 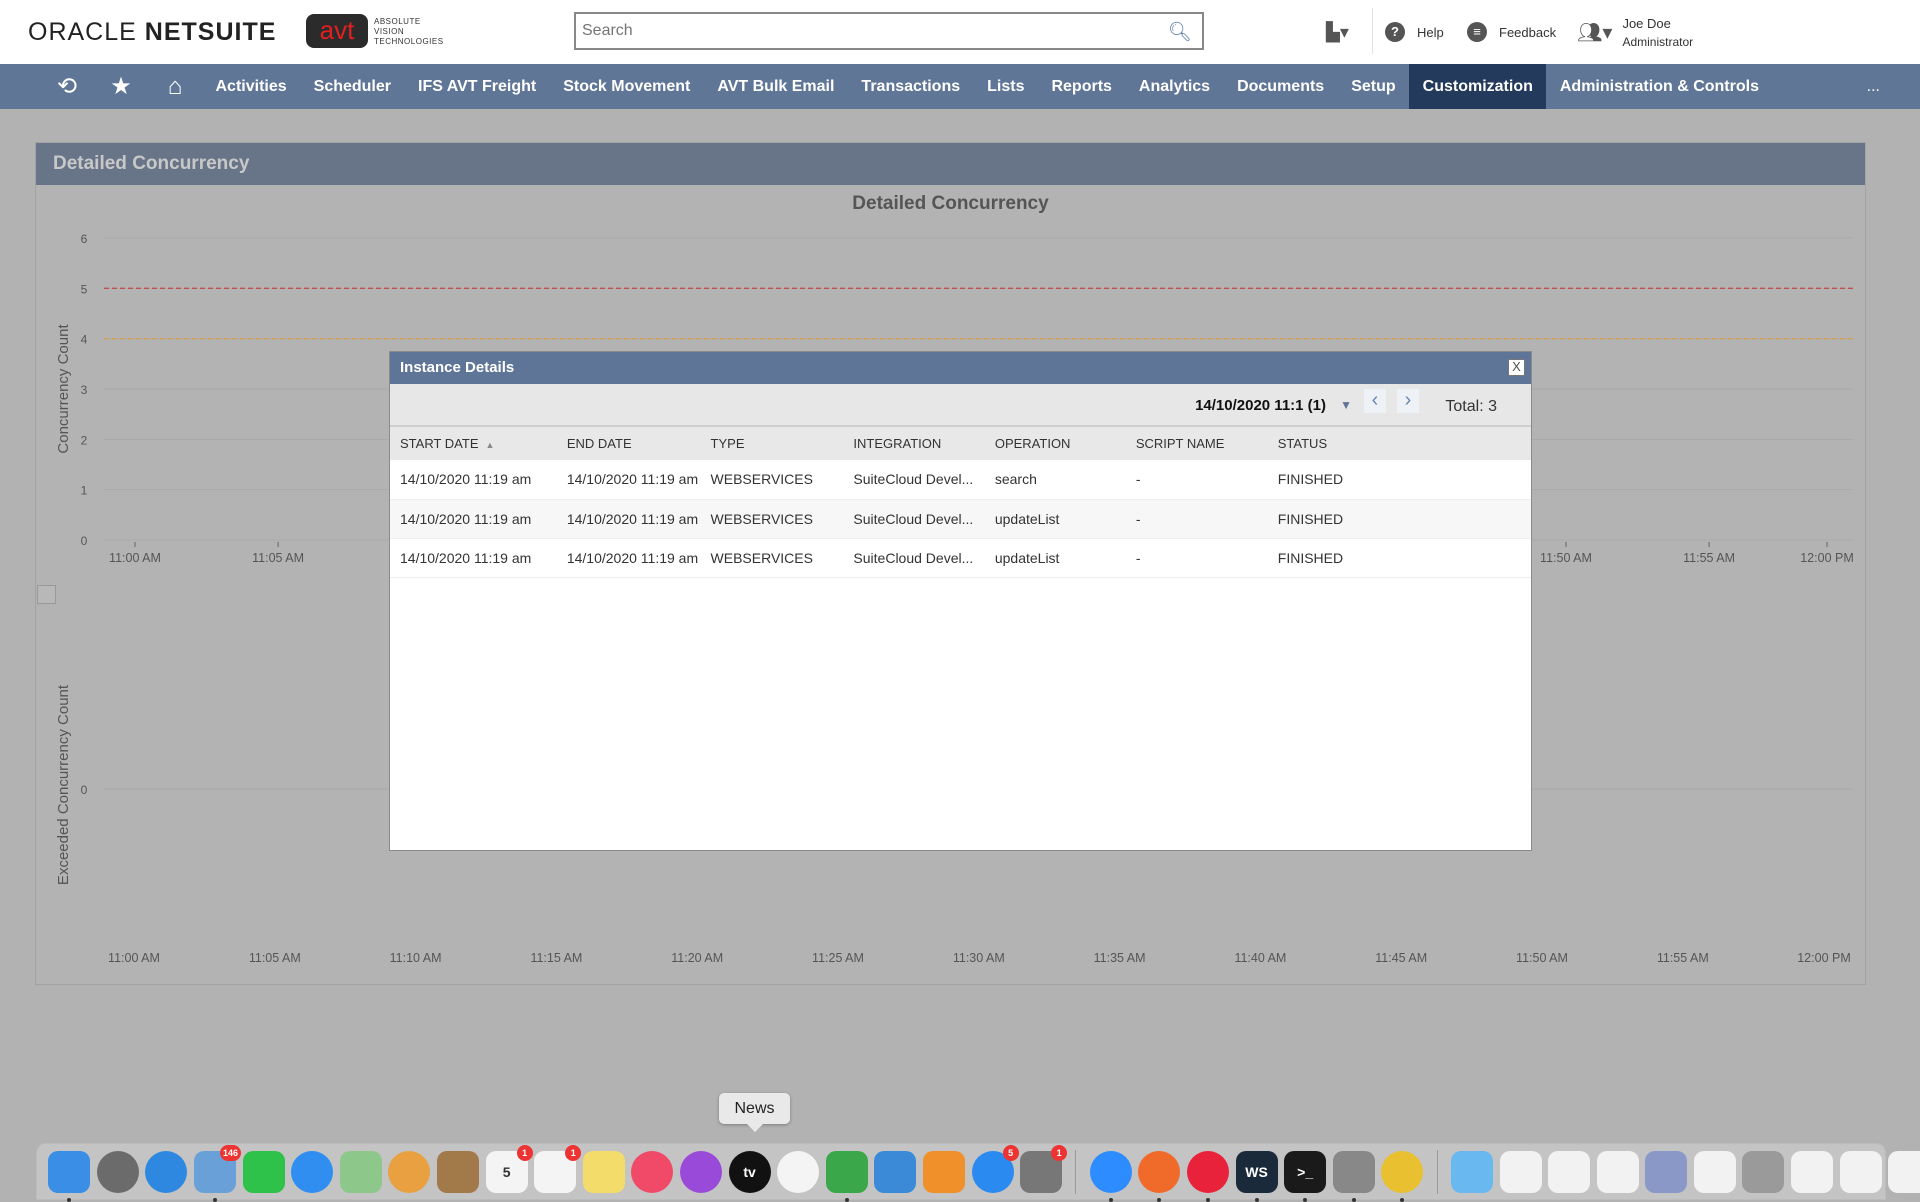 What do you see at coordinates (1081, 86) in the screenshot?
I see `nav-item-reports: Reports` at bounding box center [1081, 86].